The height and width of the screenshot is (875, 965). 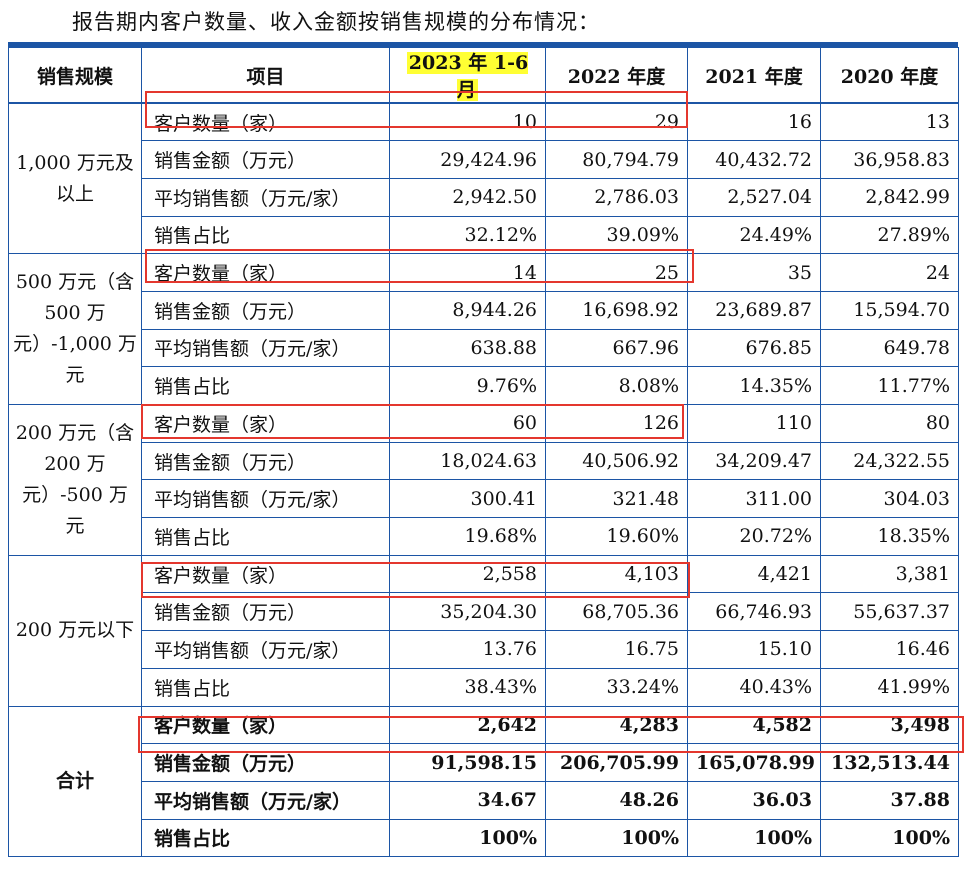 What do you see at coordinates (616, 800) in the screenshot?
I see `value-cell: 48.26` at bounding box center [616, 800].